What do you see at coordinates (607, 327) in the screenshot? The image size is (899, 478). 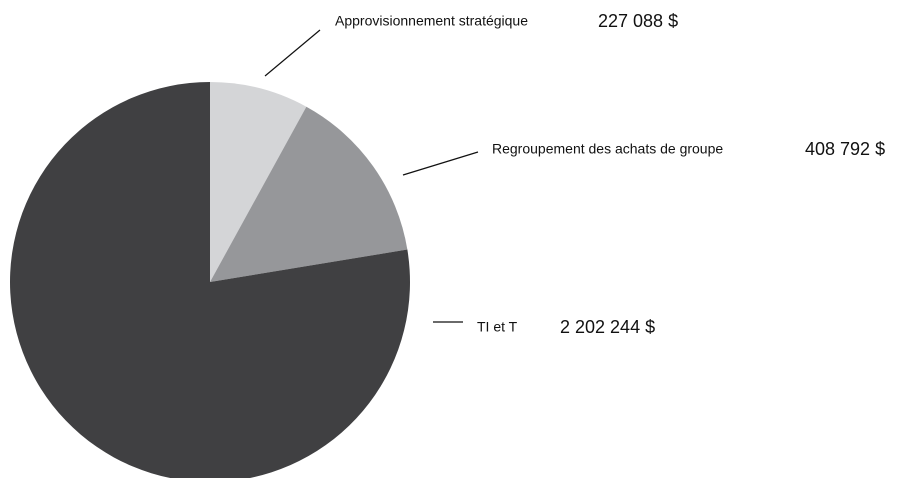 I see `value-label: 2 202 244 $` at bounding box center [607, 327].